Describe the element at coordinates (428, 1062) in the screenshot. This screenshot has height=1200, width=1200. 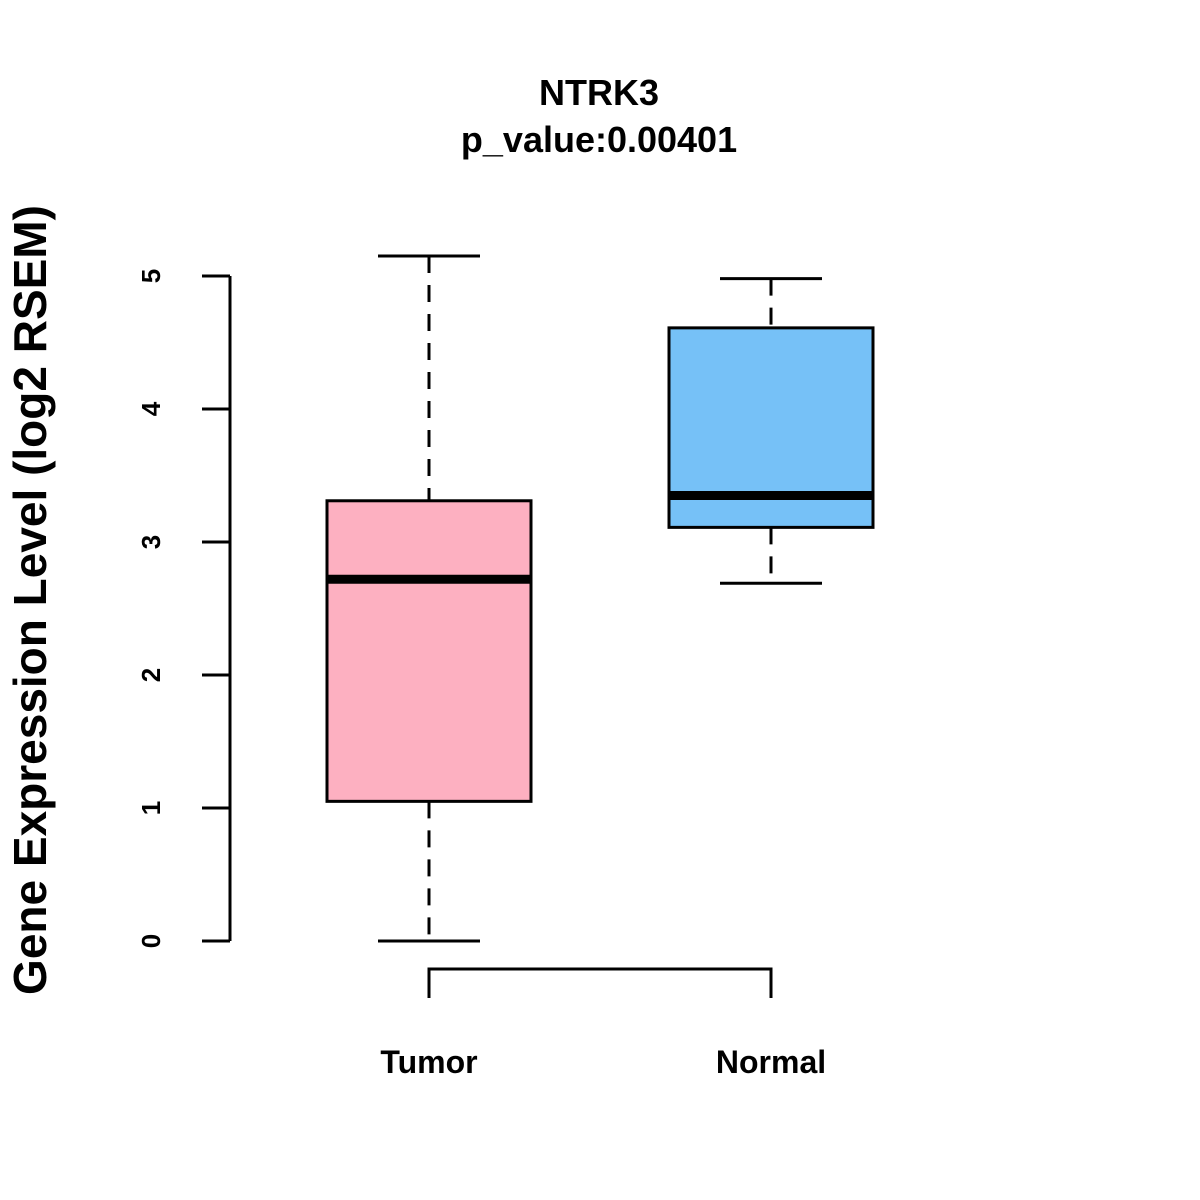
I see `x-tick-label: Tumor` at that location.